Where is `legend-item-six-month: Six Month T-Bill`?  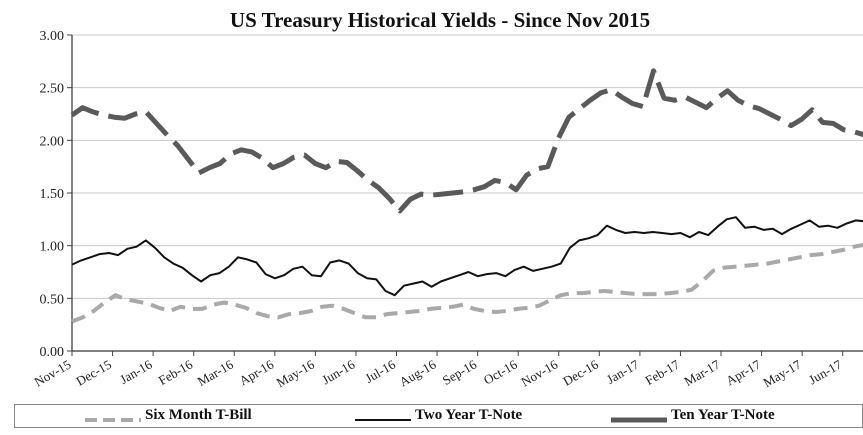
legend-item-six-month: Six Month T-Bill is located at coordinates (168, 415).